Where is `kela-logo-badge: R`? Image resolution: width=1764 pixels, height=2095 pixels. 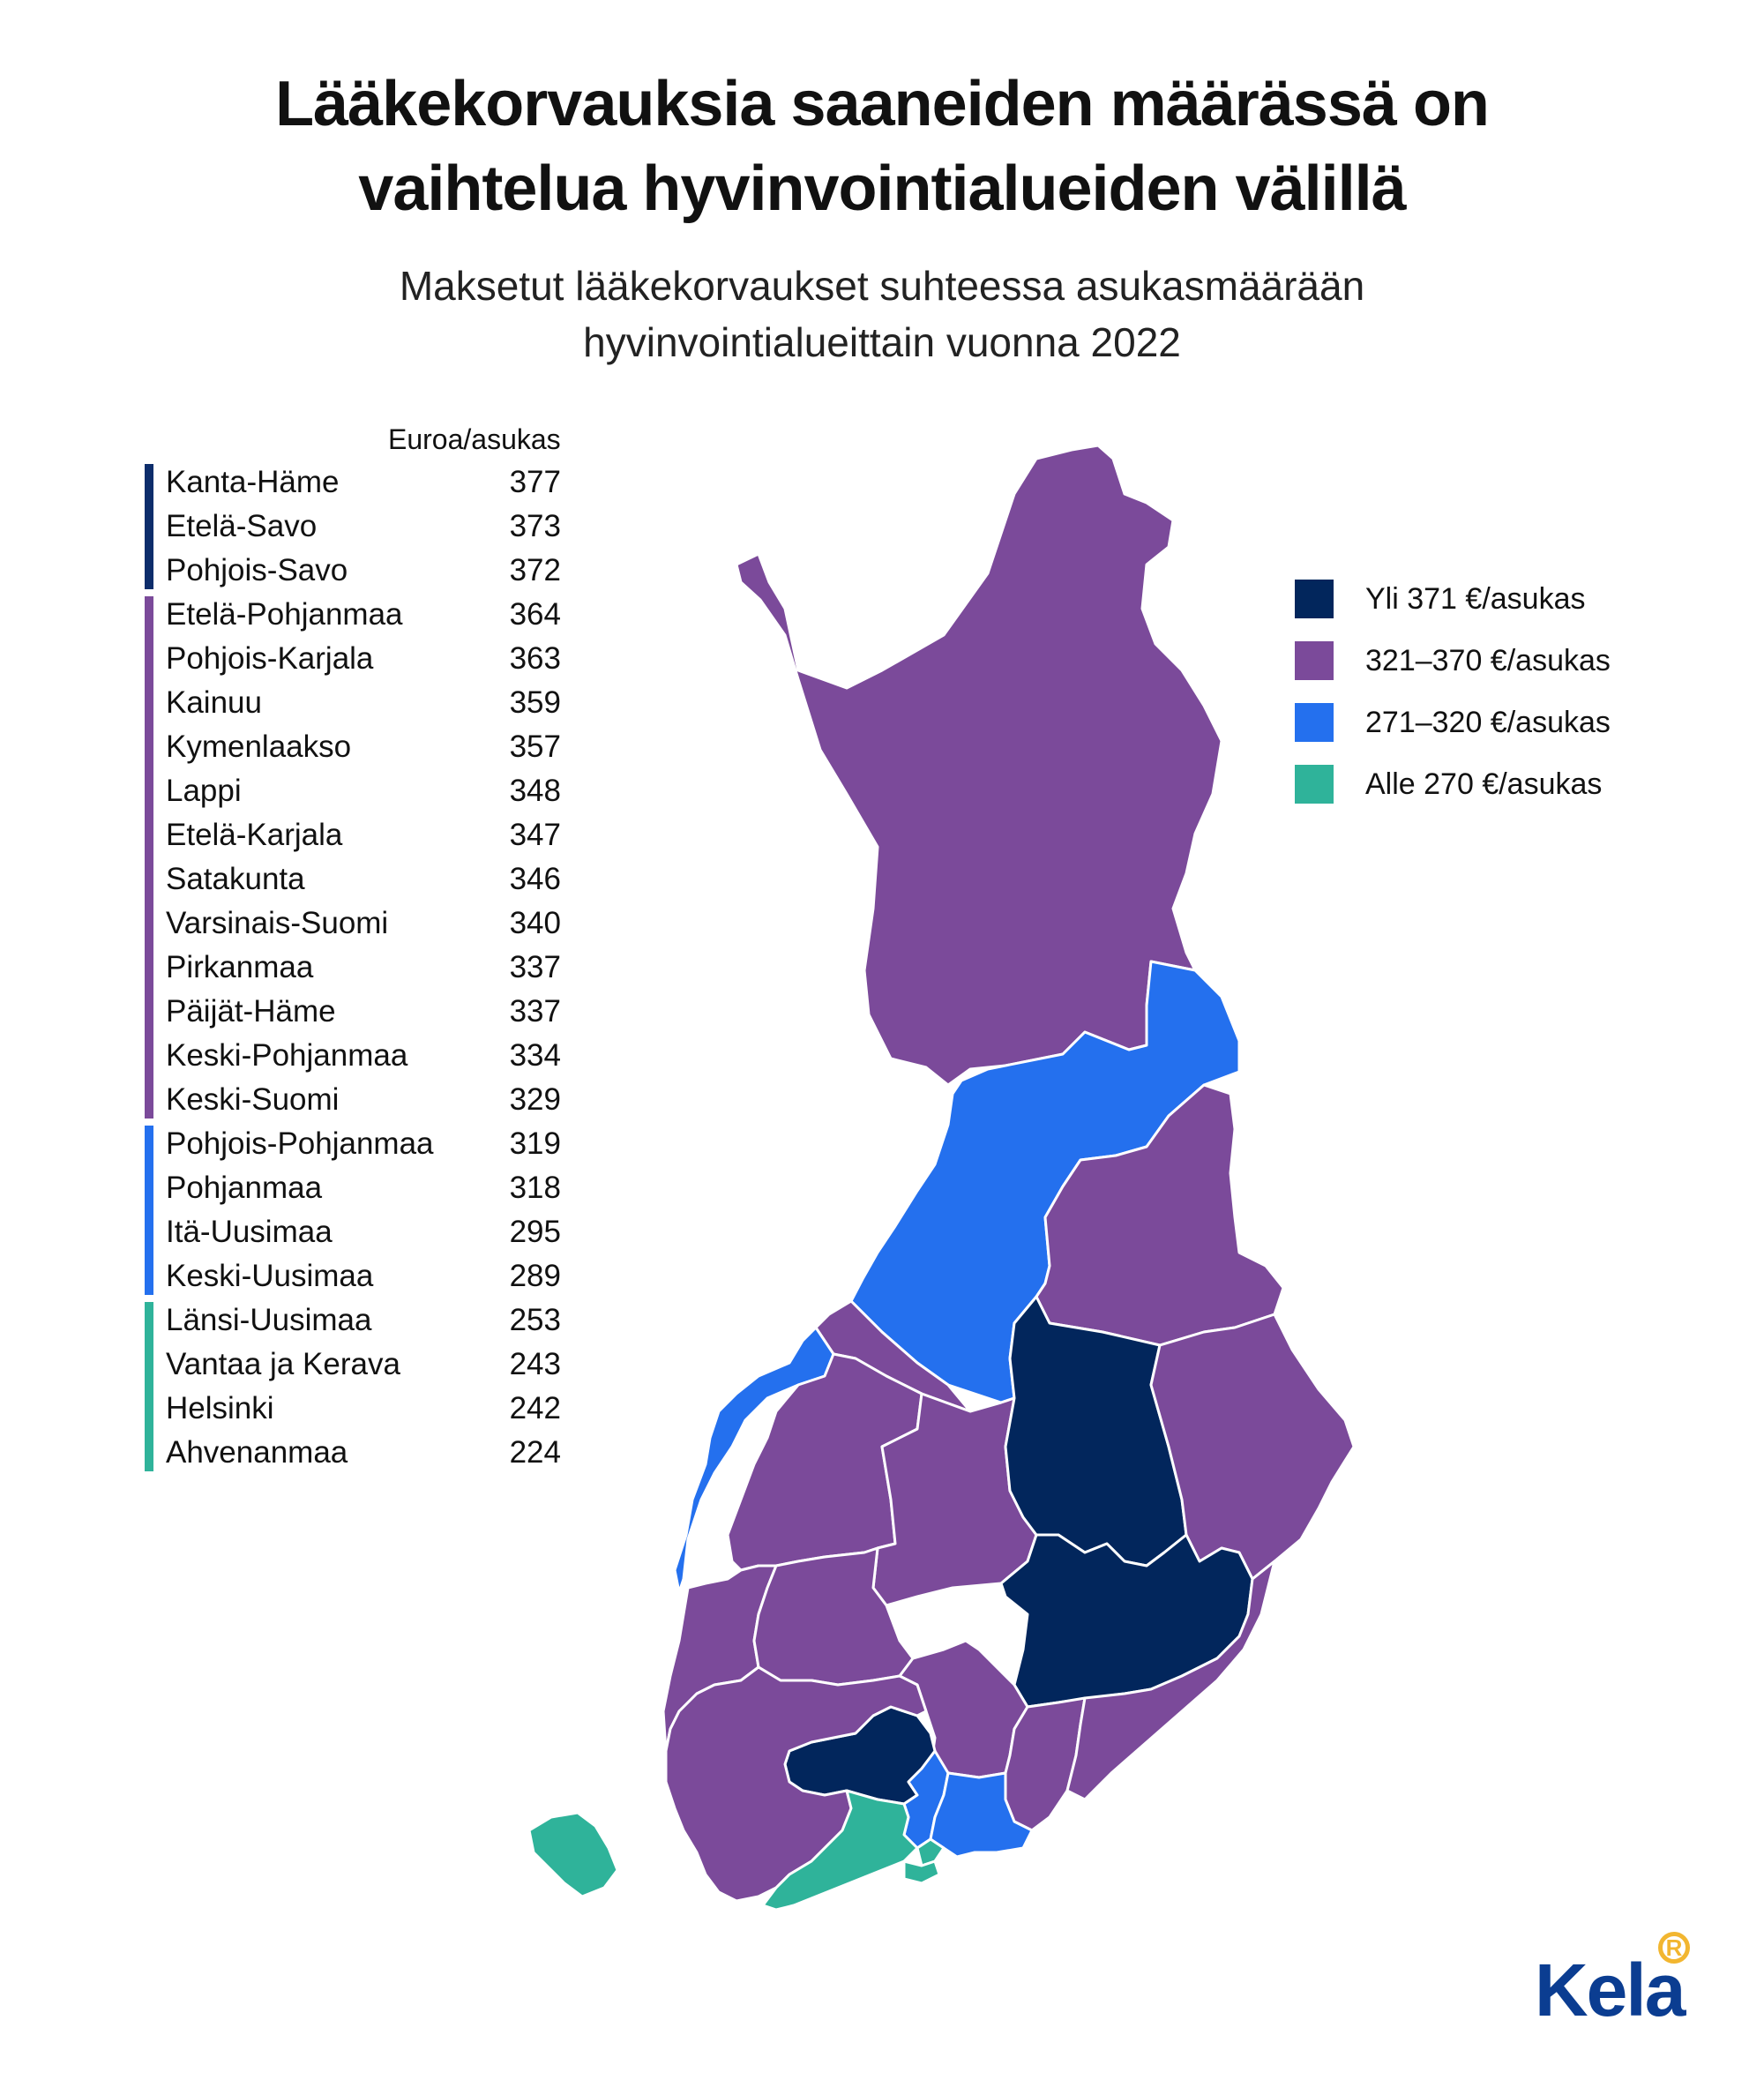 kela-logo-badge: R is located at coordinates (1674, 1948).